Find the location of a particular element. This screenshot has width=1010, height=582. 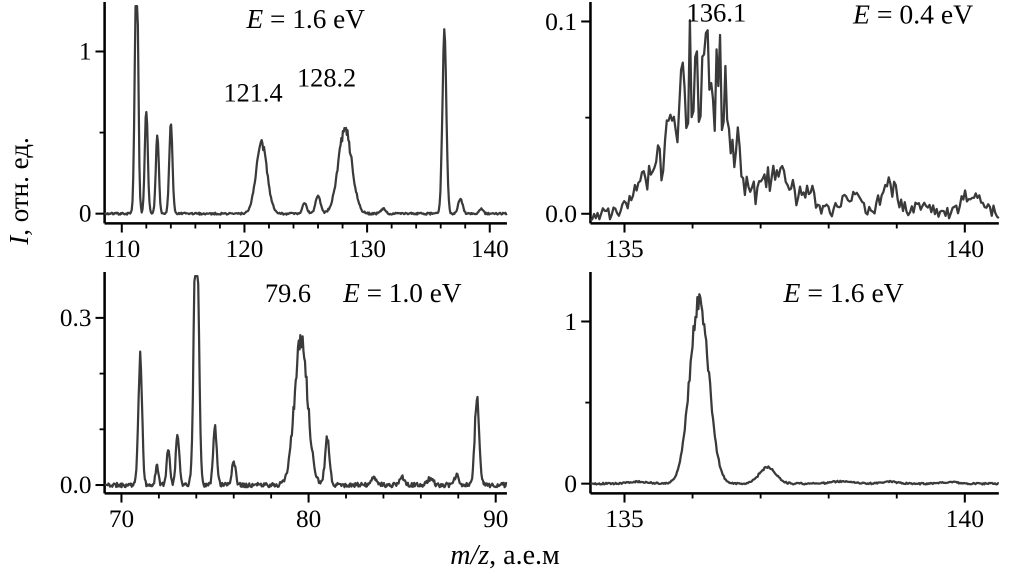

y-tick-label: 0.3 is located at coordinates (76, 318).